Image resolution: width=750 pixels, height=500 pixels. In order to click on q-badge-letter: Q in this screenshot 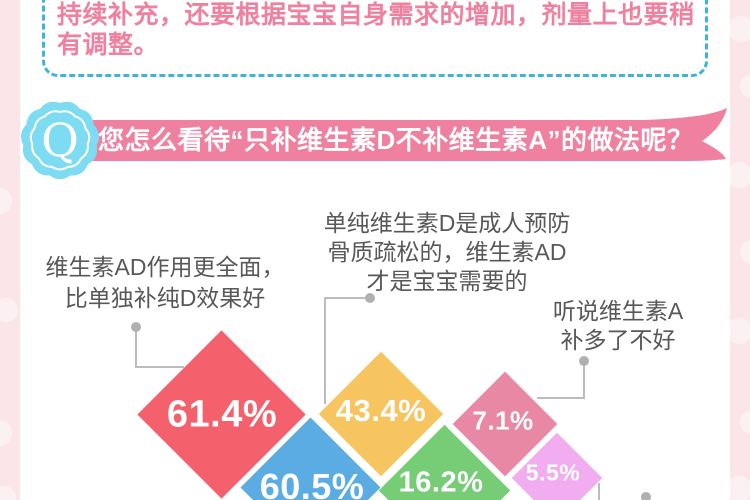, I will do `click(60, 140)`.